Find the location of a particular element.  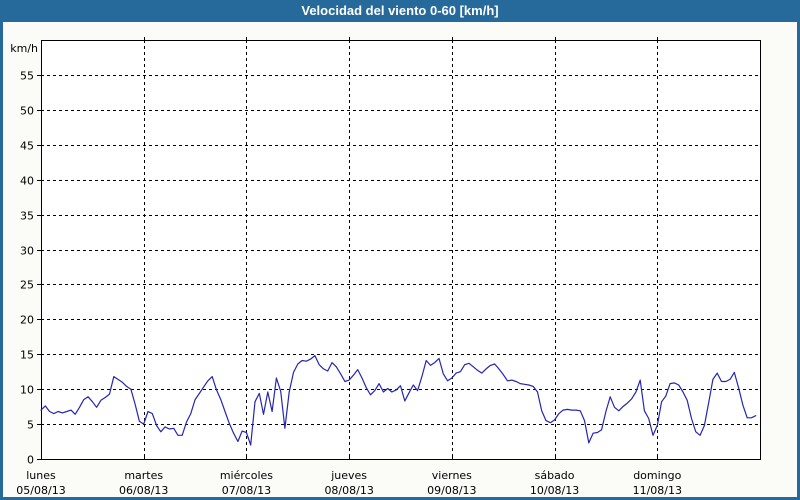

x-day-name-label: domingo is located at coordinates (657, 475).